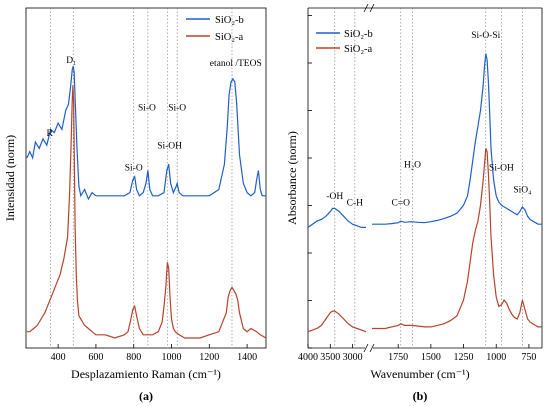 The width and height of the screenshot is (550, 406). Describe the element at coordinates (146, 374) in the screenshot. I see `panel-a-x-axis-label: Desplazamiento Raman (cm⁻¹)` at that location.